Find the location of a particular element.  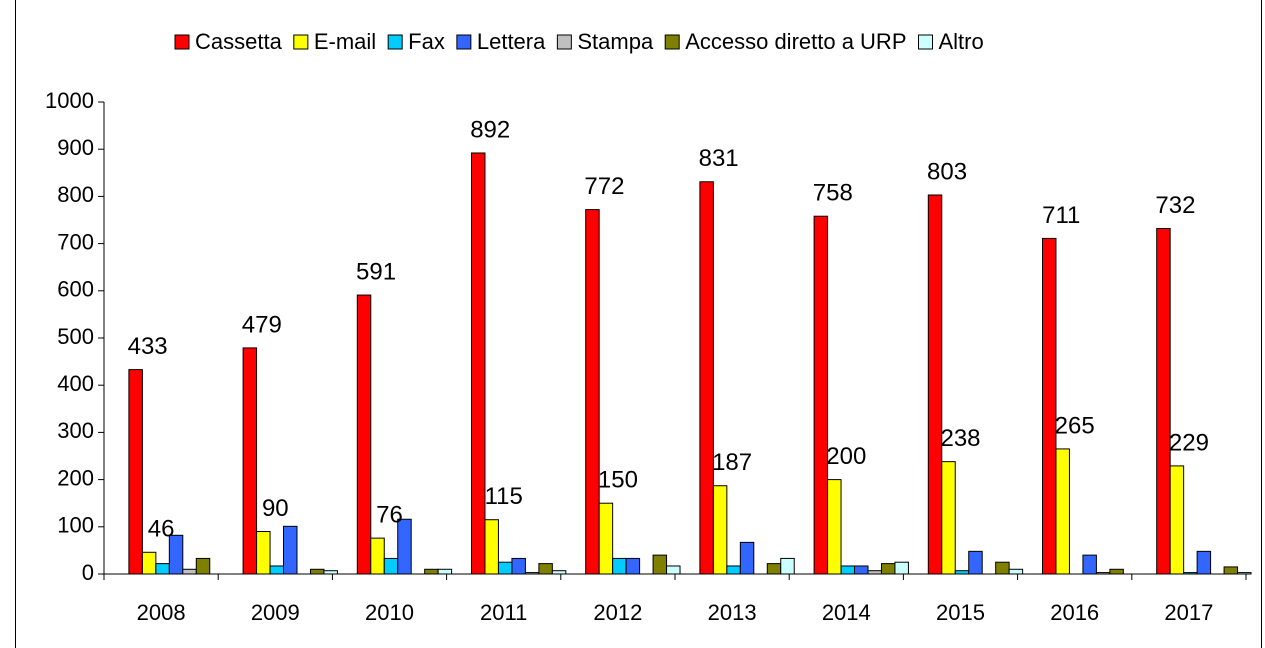

data-label: 758 is located at coordinates (833, 193).